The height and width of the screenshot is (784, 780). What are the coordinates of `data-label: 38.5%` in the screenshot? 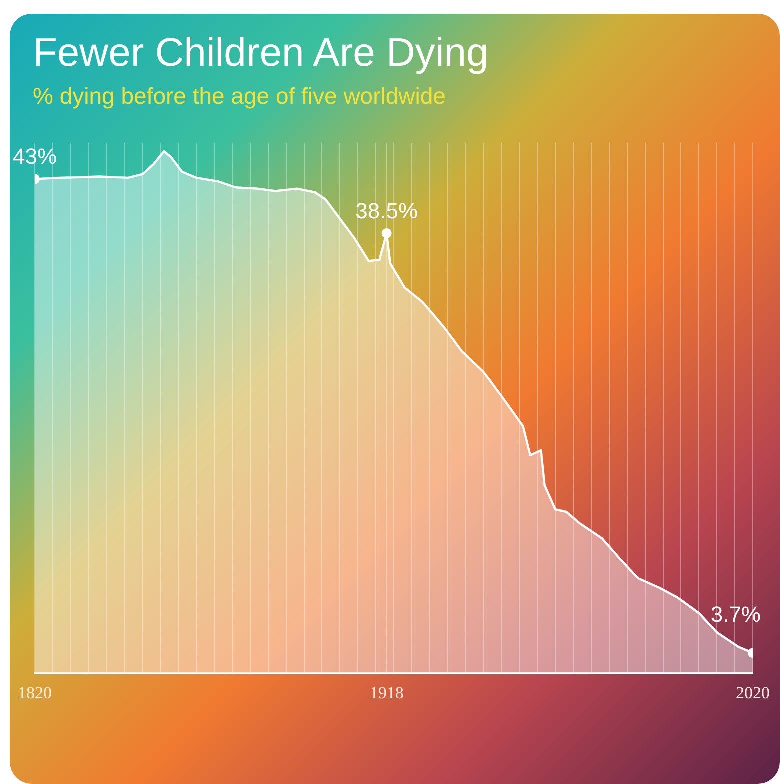 It's located at (387, 211).